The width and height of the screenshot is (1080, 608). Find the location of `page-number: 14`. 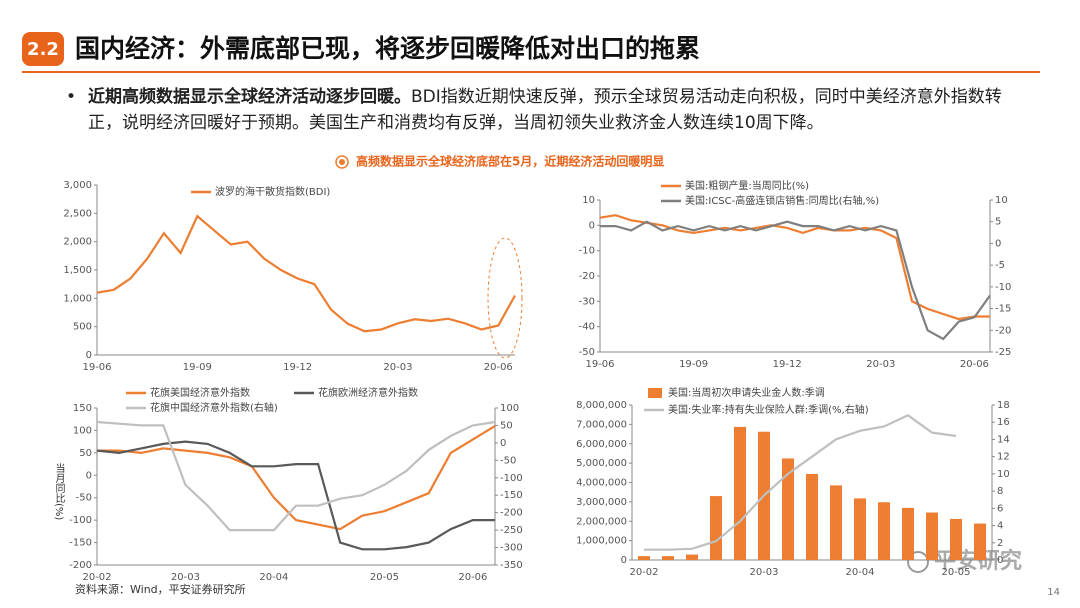

page-number: 14 is located at coordinates (1053, 592).